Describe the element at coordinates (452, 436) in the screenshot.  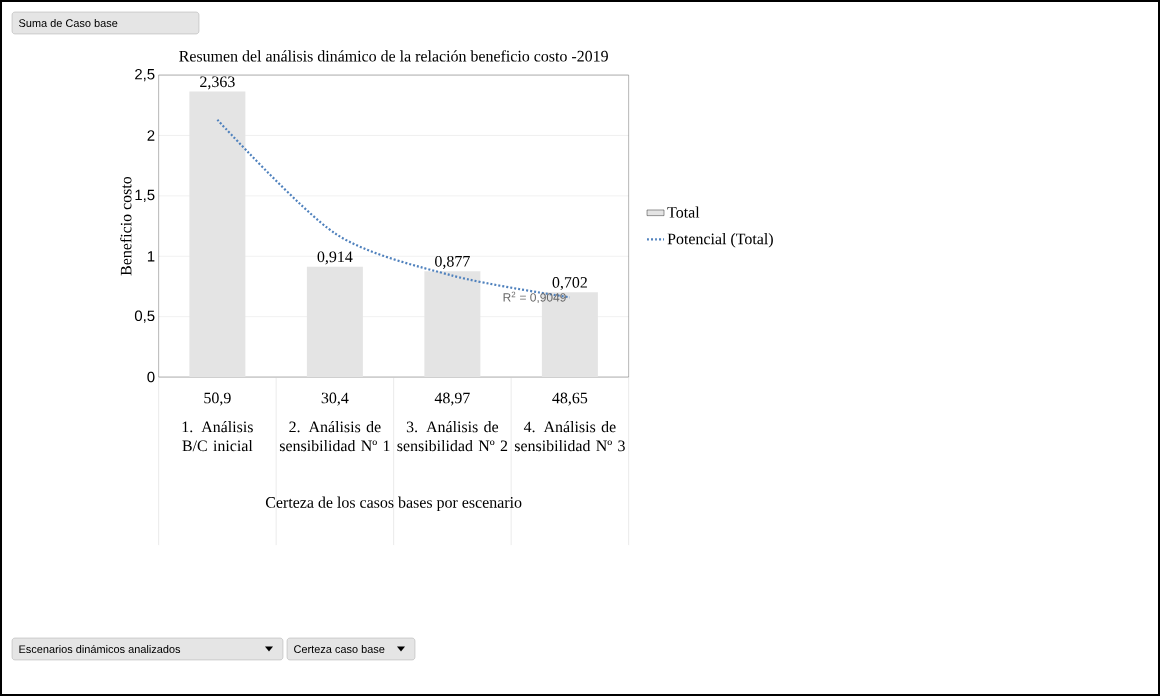
I see `x-tick-label: 3. Análisis de sensibilidad Nº 2` at that location.